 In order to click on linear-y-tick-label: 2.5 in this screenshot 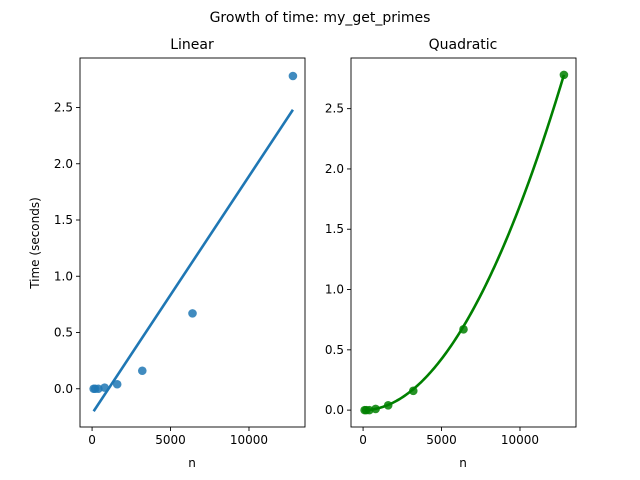, I will do `click(63, 108)`.